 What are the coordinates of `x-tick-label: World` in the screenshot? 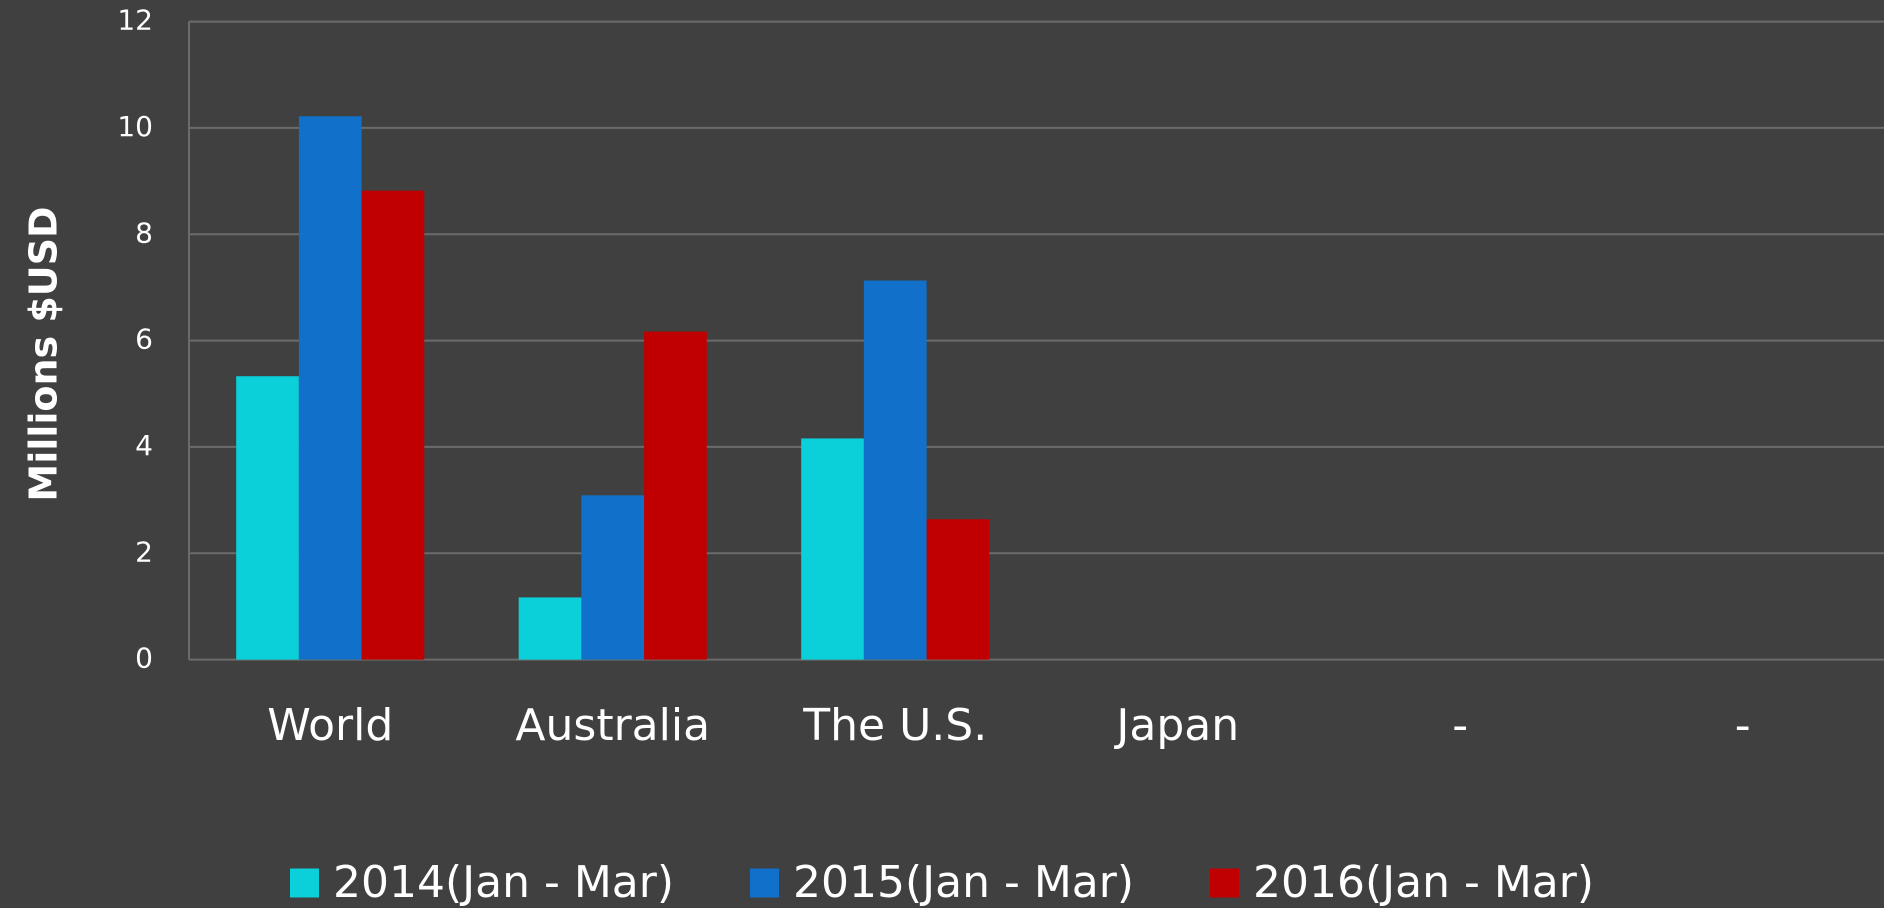 It's located at (330, 725).